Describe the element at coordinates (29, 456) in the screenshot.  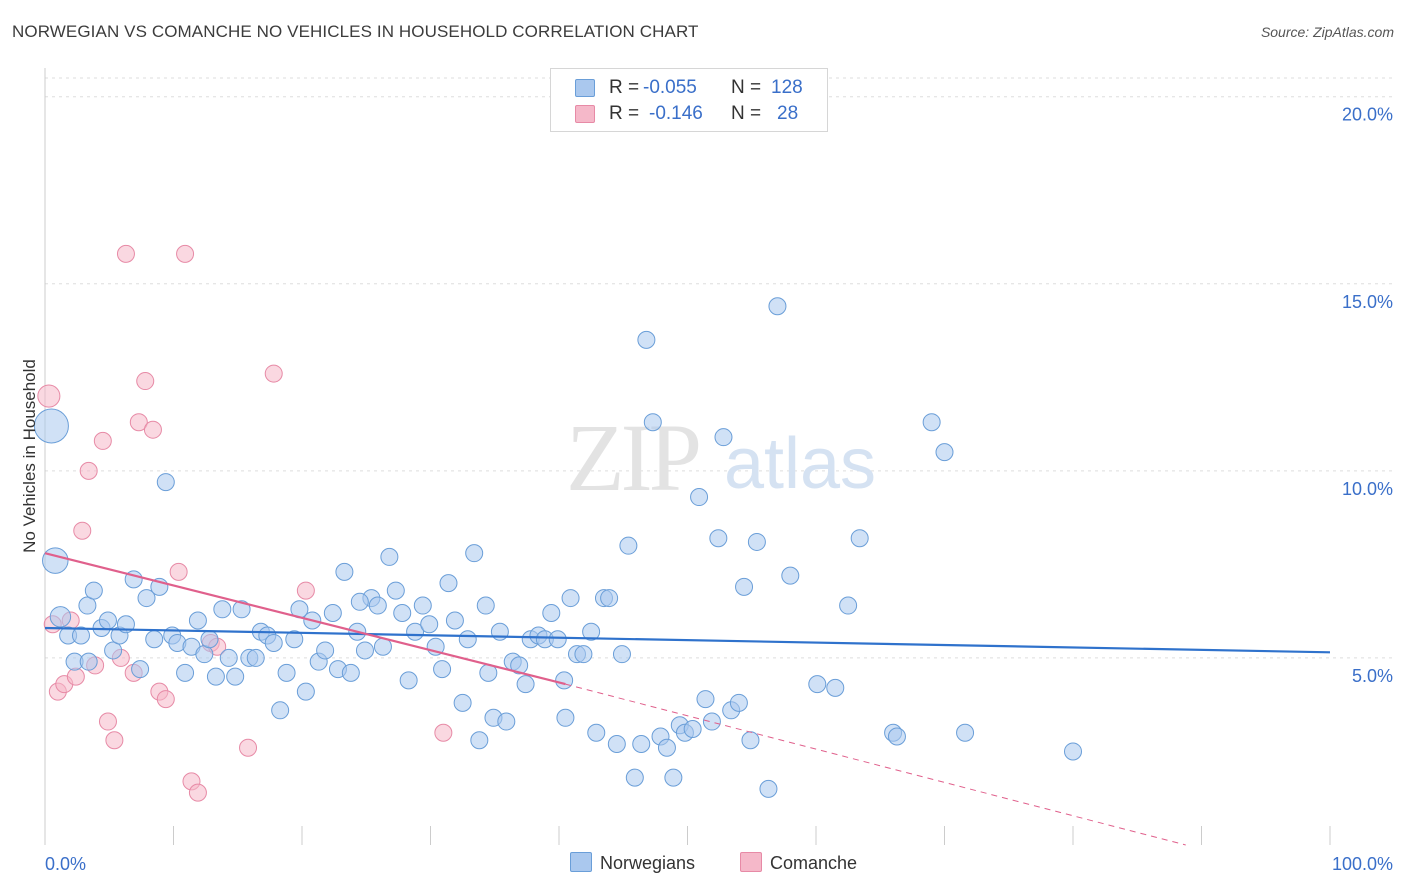
I see `y-axis-label: No Vehicles in Household` at that location.